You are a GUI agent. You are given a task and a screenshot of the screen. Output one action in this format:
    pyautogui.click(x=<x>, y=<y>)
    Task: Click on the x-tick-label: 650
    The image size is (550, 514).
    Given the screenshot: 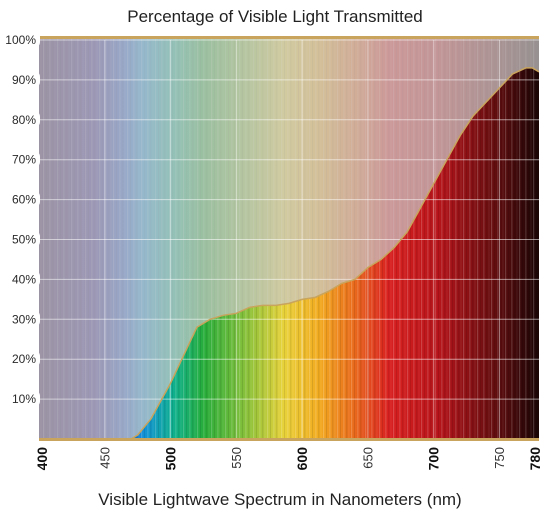 What is the action you would take?
    pyautogui.click(x=367, y=458)
    